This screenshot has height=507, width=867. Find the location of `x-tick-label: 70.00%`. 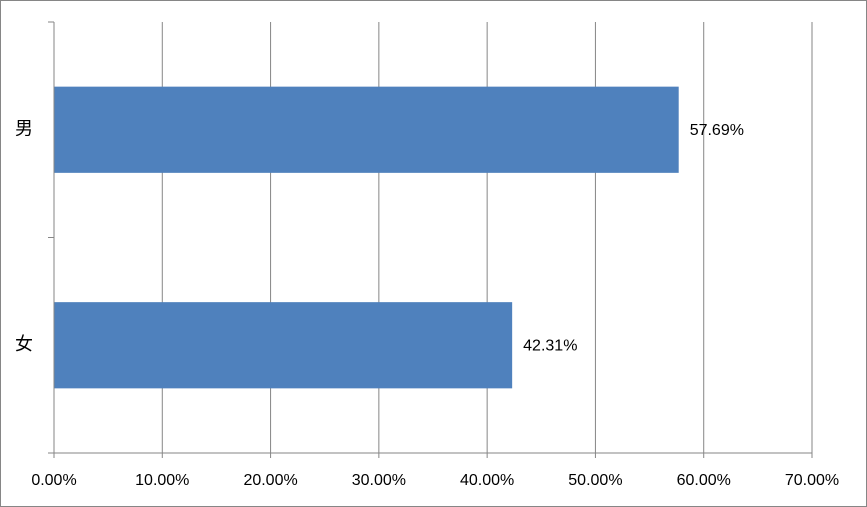

x-tick-label: 70.00% is located at coordinates (812, 480).